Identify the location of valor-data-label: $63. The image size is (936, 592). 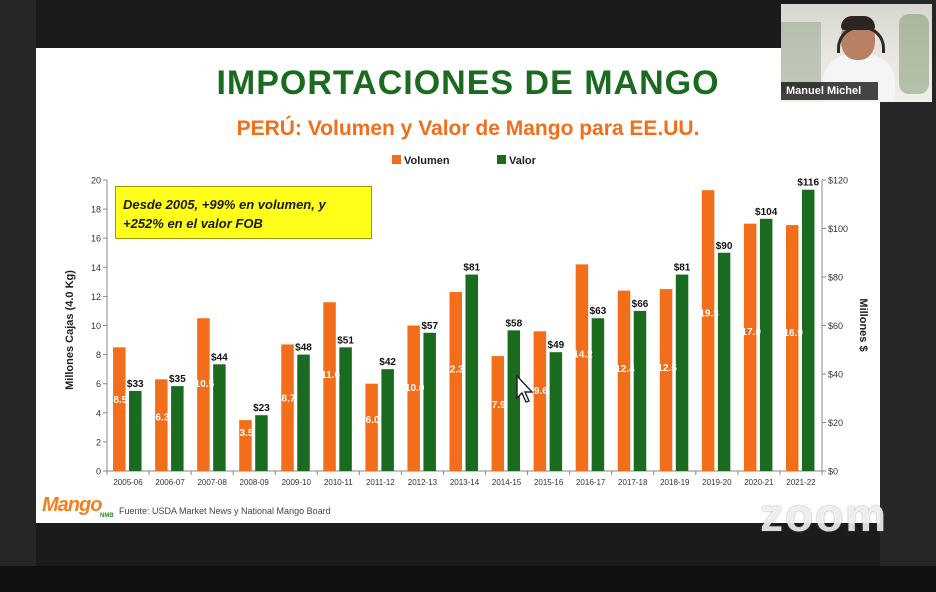
(598, 311).